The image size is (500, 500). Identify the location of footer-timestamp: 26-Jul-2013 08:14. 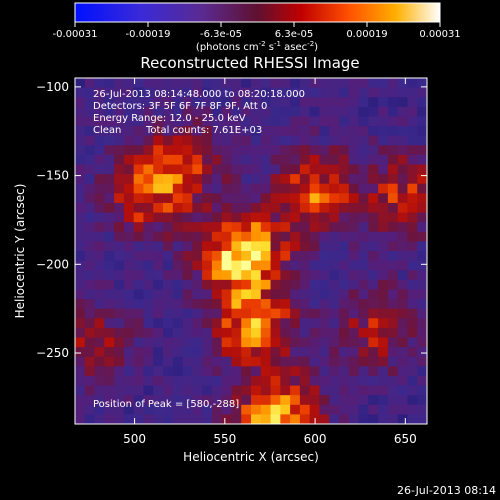
(446, 490).